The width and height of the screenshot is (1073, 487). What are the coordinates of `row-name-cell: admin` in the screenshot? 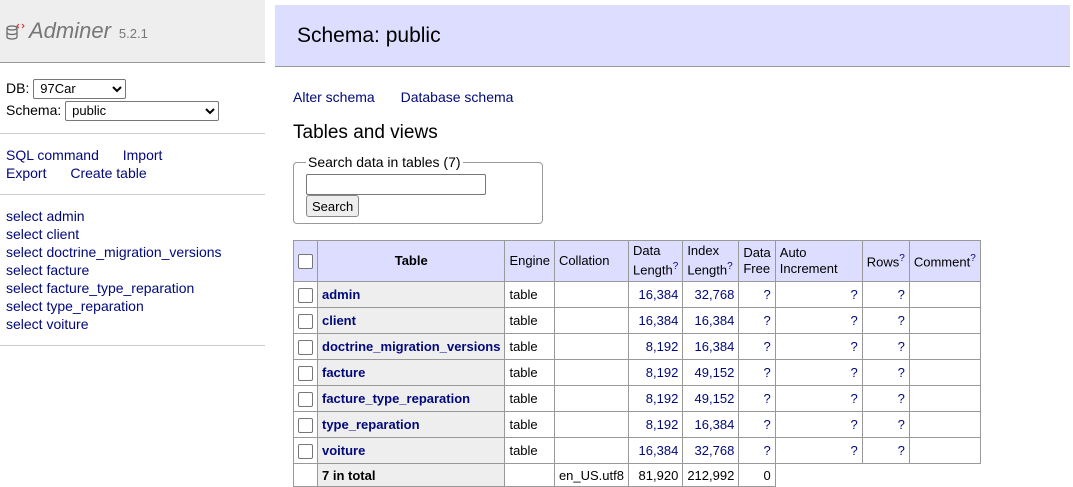 It's located at (411, 294).